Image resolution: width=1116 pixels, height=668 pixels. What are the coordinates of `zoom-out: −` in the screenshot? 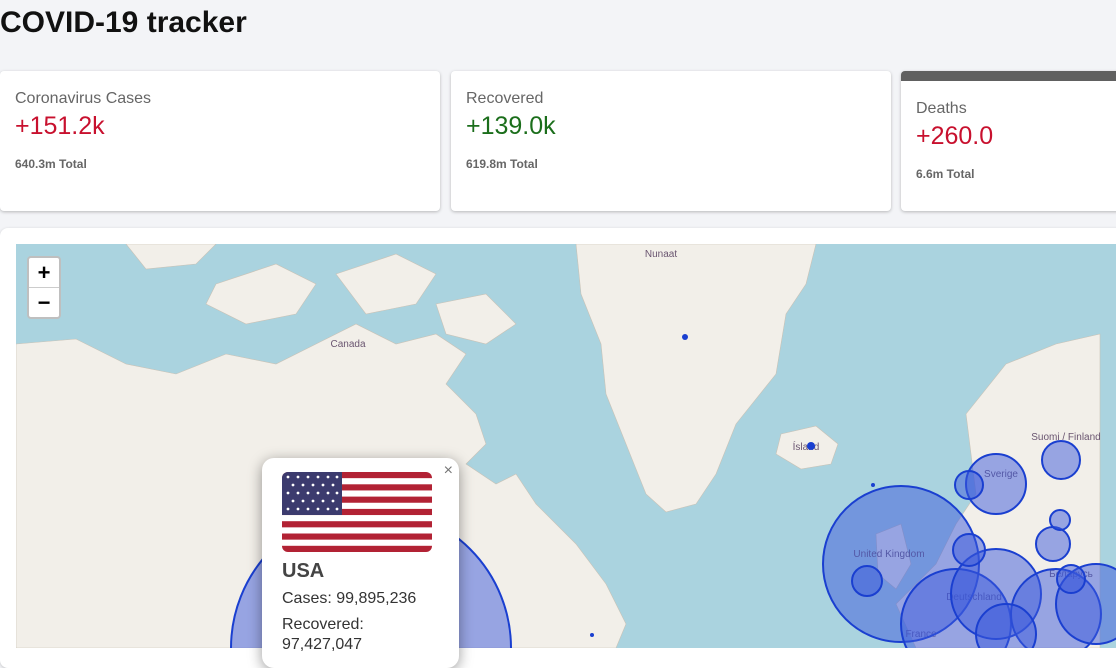 It's located at (44, 302).